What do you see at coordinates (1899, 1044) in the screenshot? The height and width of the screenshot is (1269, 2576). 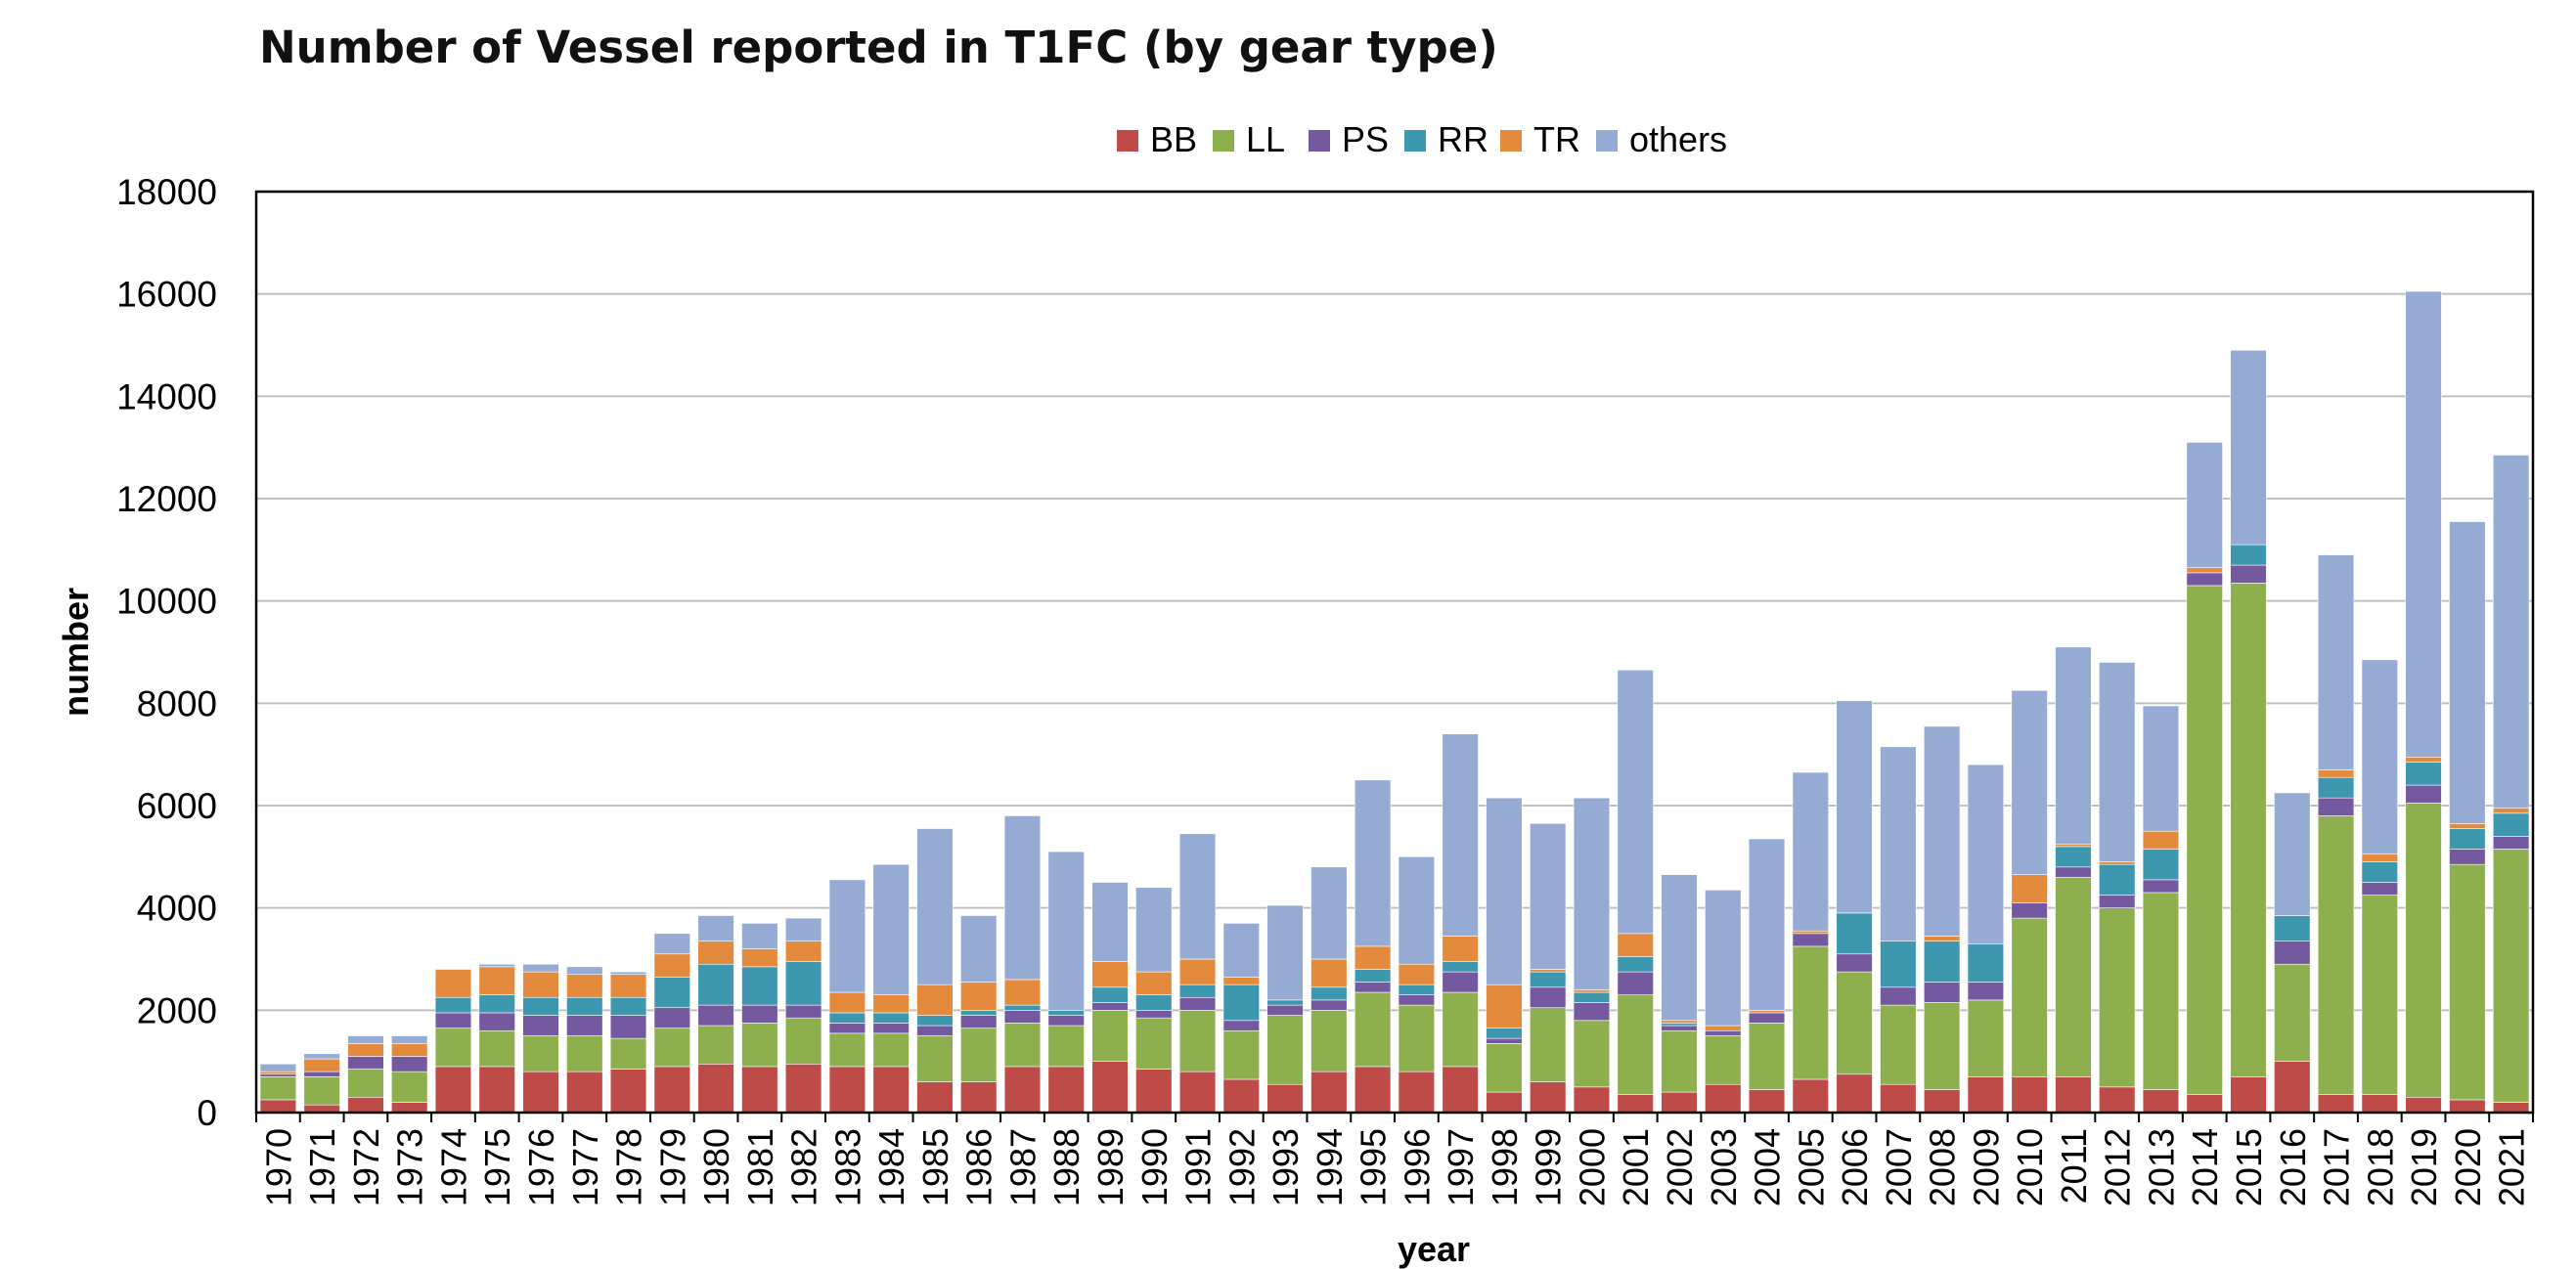 I see `bar-LL-2007` at bounding box center [1899, 1044].